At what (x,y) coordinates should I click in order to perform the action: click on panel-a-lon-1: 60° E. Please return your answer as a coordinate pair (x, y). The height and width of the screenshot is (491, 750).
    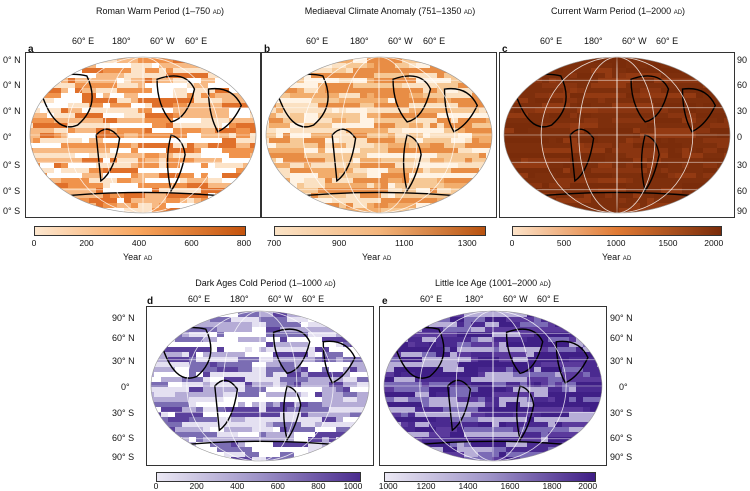
    Looking at the image, I should click on (83, 41).